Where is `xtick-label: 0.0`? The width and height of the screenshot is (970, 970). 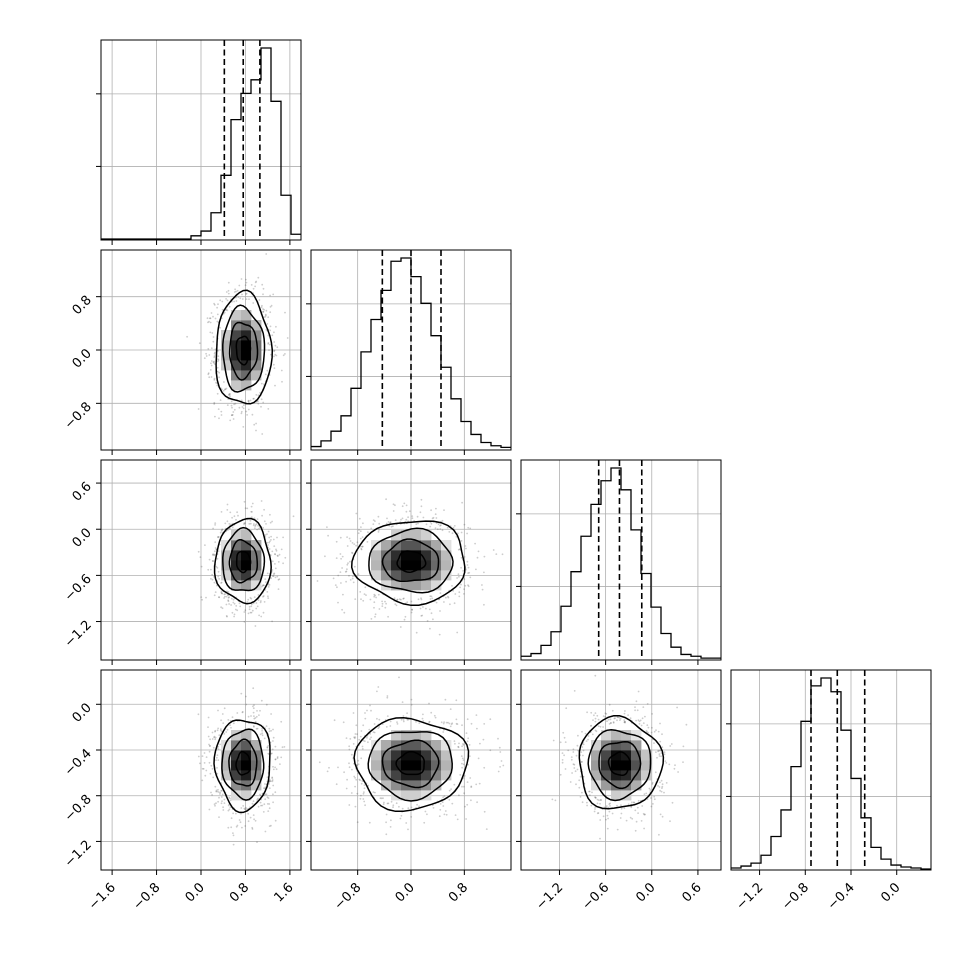 xtick-label: 0.0 is located at coordinates (405, 892).